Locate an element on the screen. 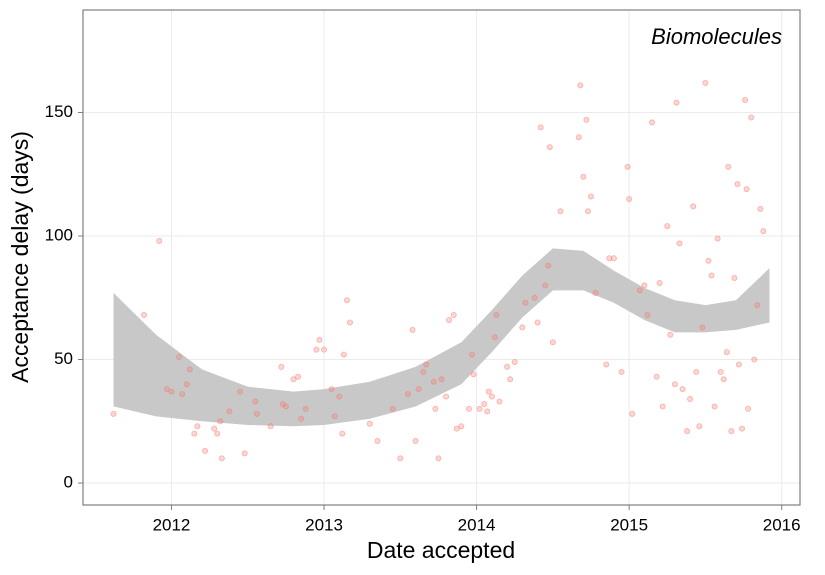 The height and width of the screenshot is (575, 825). y-tick-label: 100 is located at coordinates (59, 234).